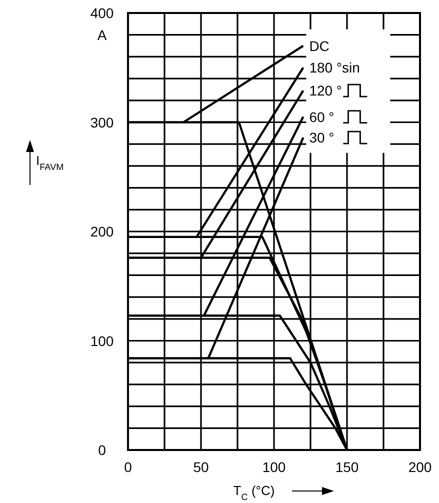 The height and width of the screenshot is (503, 439). I want to click on x-tick-label: 200, so click(420, 467).